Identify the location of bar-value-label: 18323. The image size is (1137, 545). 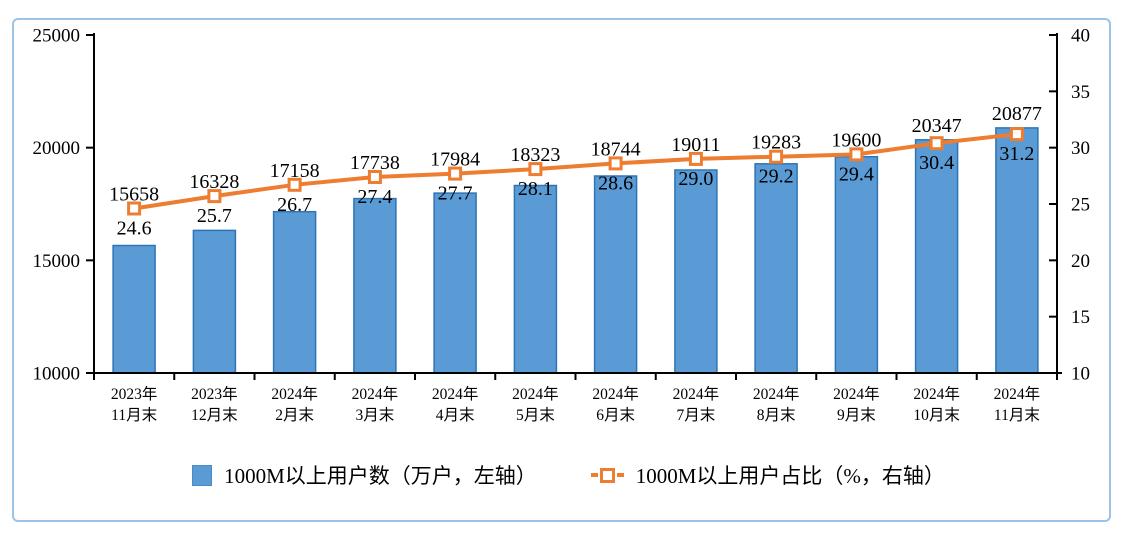
(535, 155).